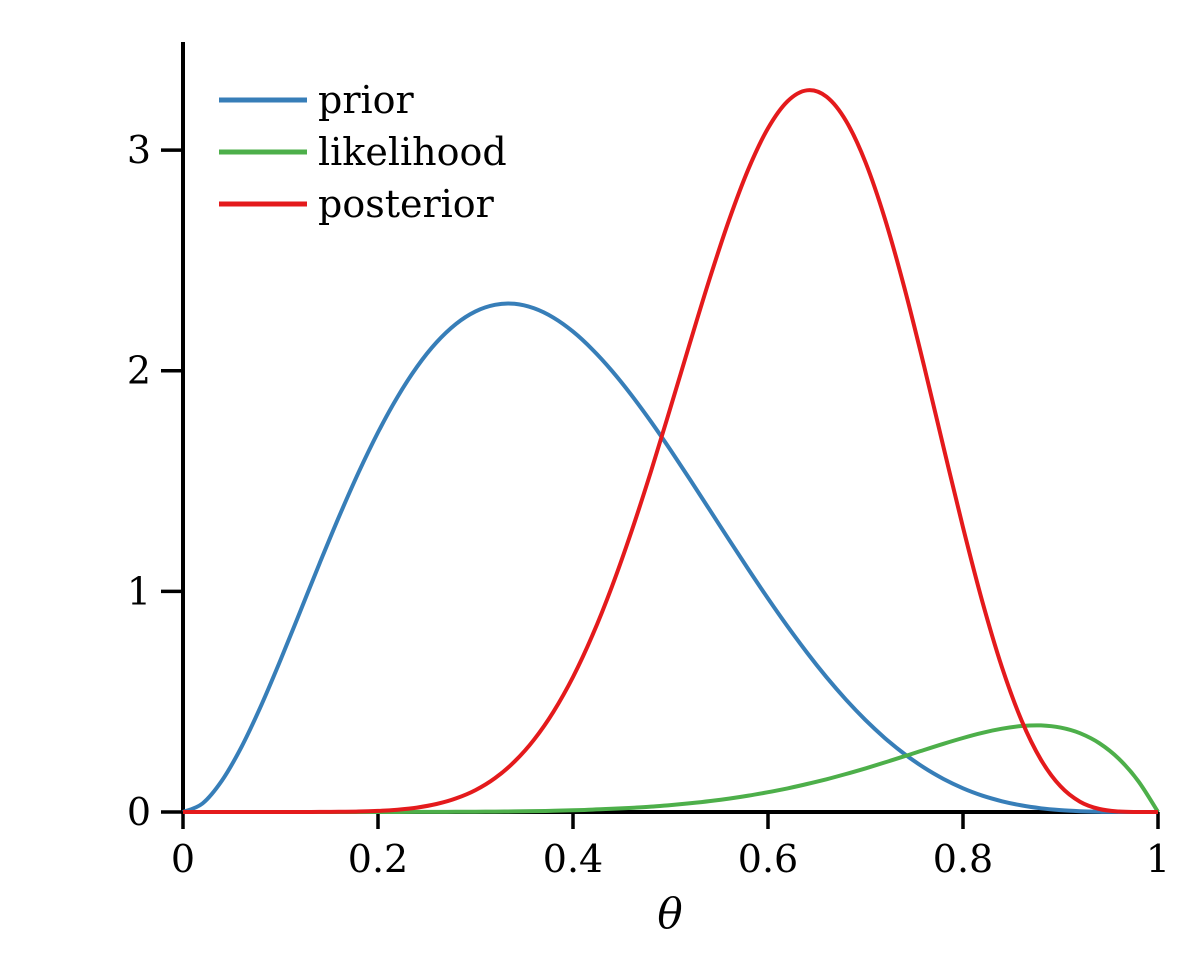 This screenshot has height=958, width=1204. I want to click on legend-label-posterior: posterior, so click(406, 204).